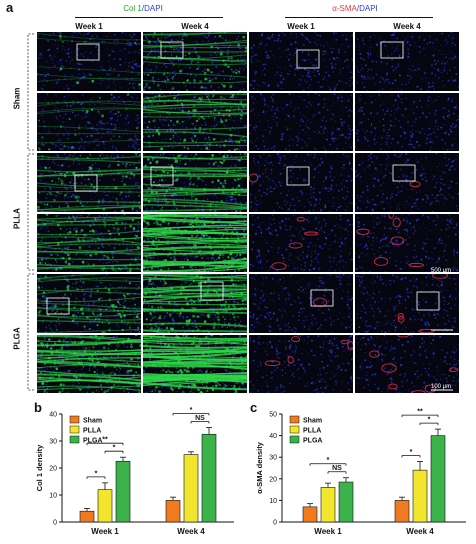 This screenshot has height=544, width=476. Describe the element at coordinates (368, 8) in the screenshot. I see `sma-counter-label: DAPI` at that location.